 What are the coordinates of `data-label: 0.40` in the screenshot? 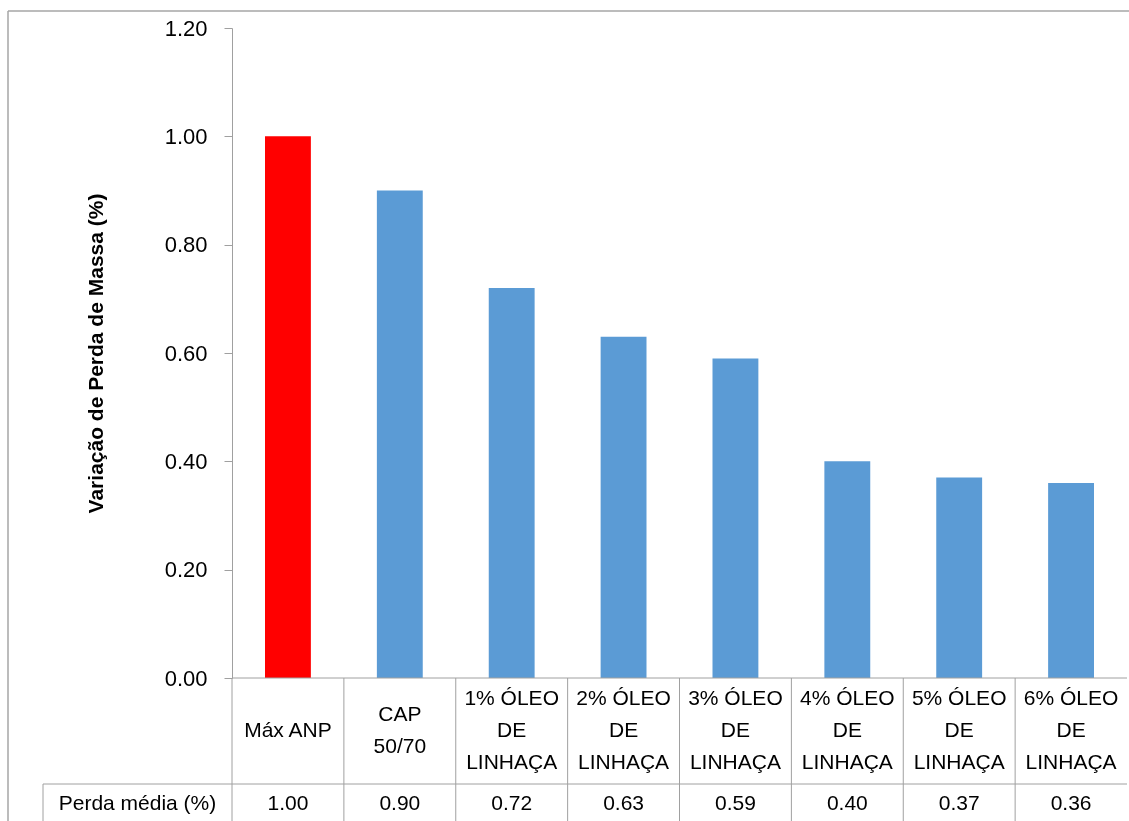 It's located at (847, 802).